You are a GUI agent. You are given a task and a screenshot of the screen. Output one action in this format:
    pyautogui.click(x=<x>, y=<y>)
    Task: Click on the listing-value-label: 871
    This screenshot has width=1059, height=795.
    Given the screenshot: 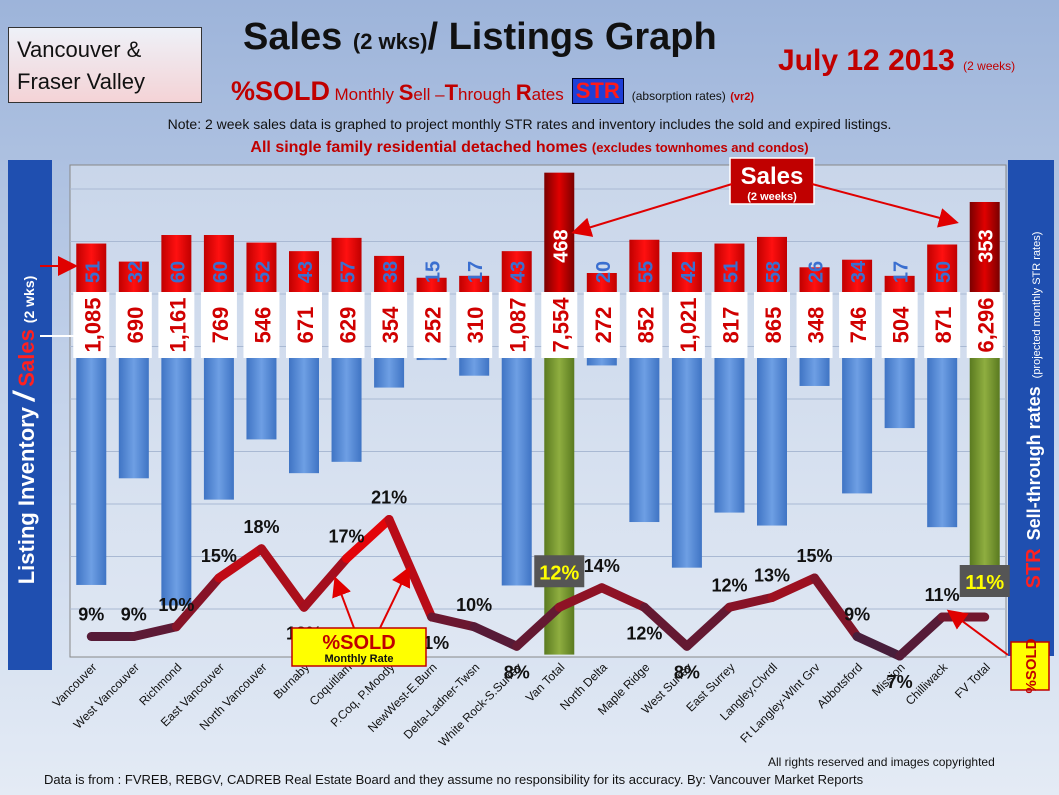 What is the action you would take?
    pyautogui.click(x=943, y=325)
    